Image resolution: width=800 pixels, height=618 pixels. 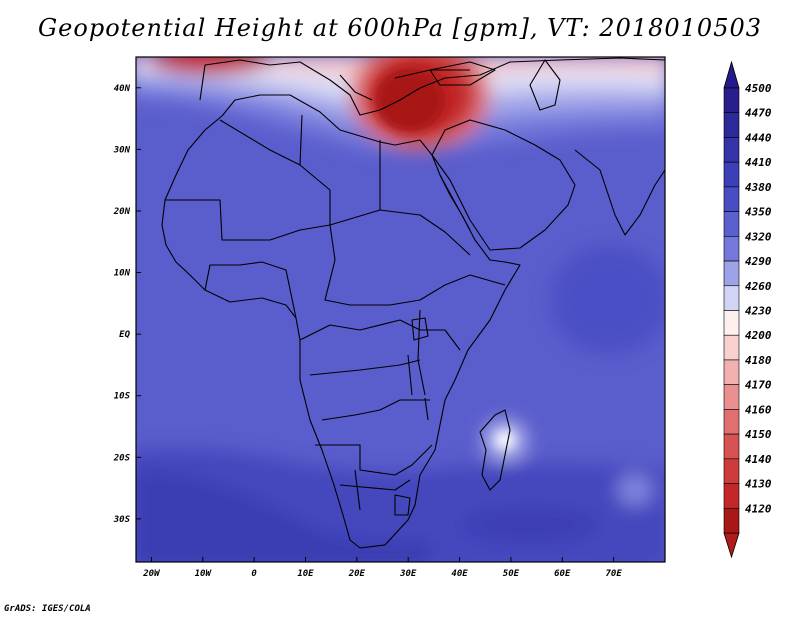 I want to click on lon-tick-label: 30E, so click(x=408, y=574).